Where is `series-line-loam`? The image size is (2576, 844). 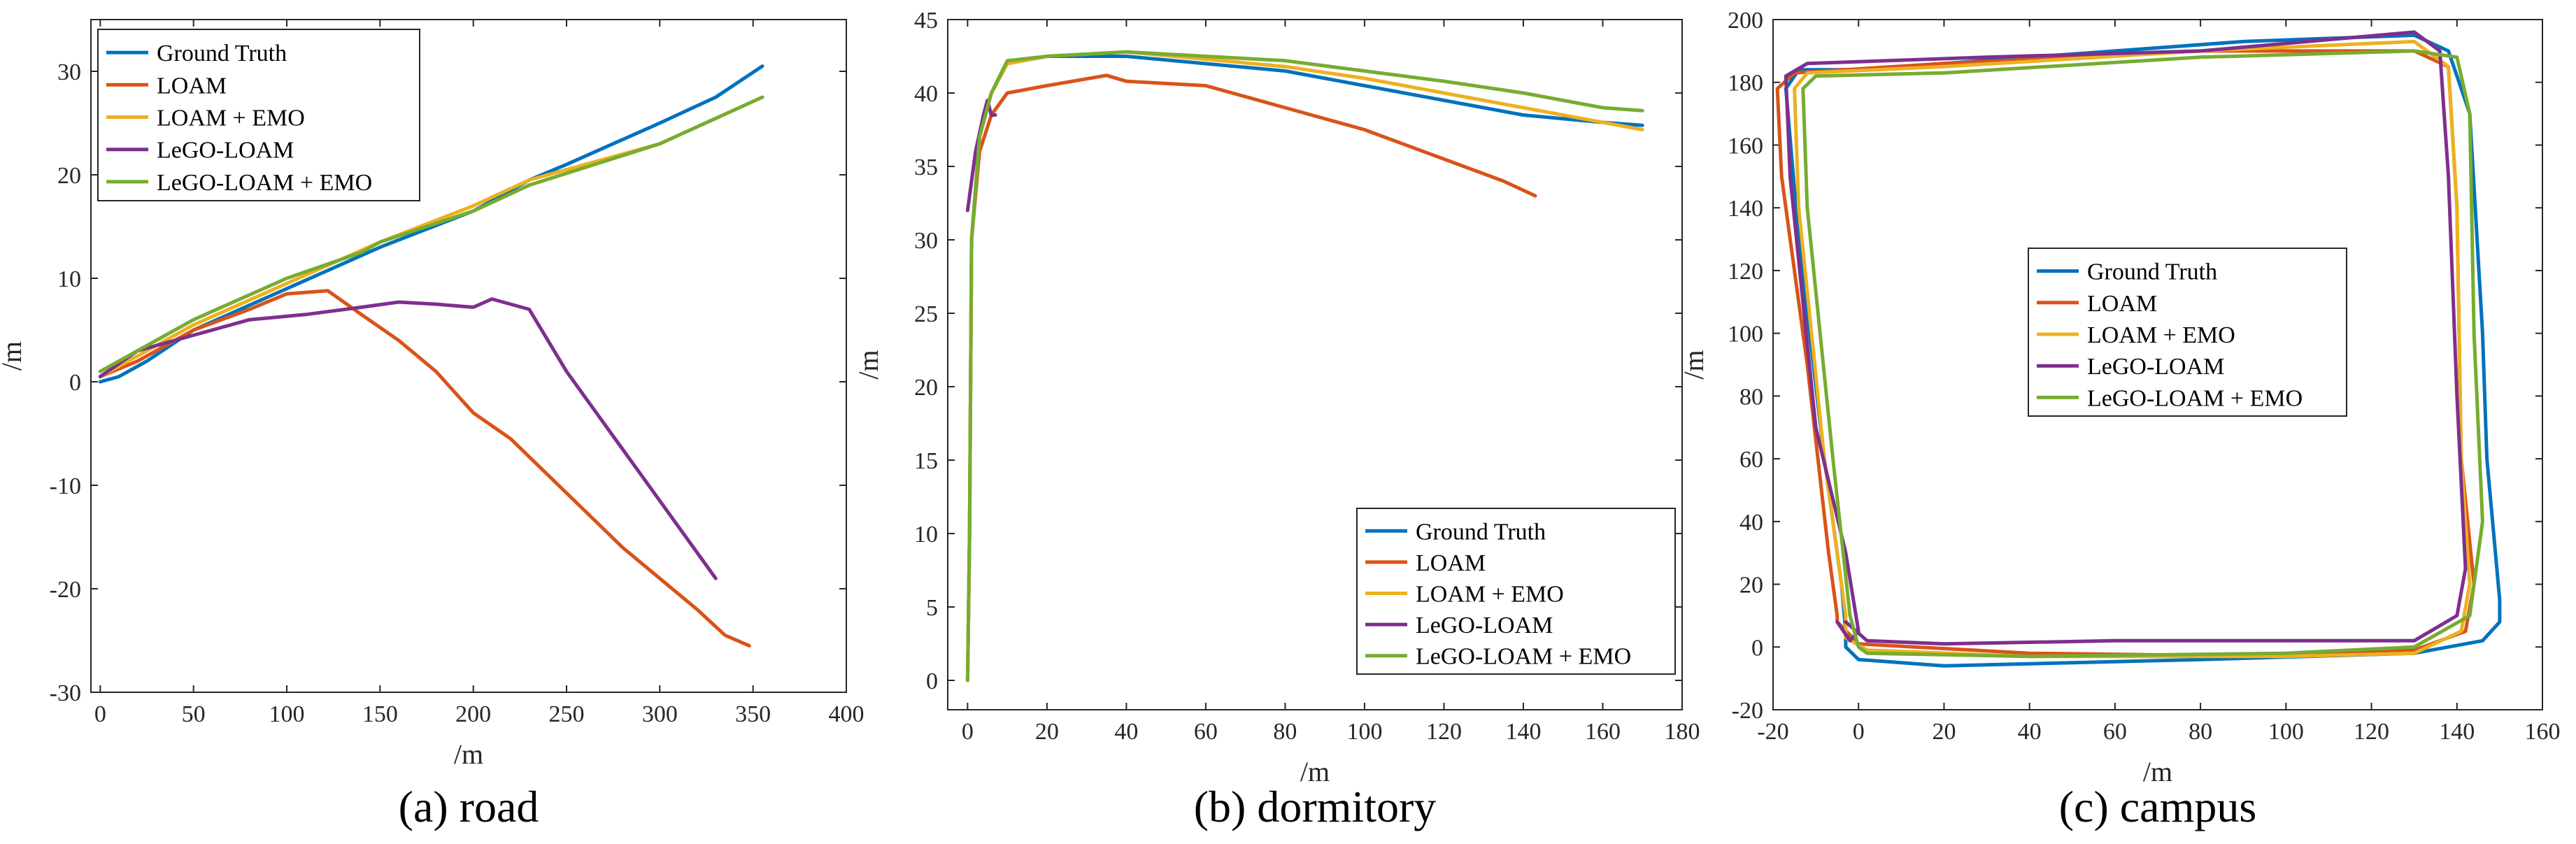 series-line-loam is located at coordinates (424, 468).